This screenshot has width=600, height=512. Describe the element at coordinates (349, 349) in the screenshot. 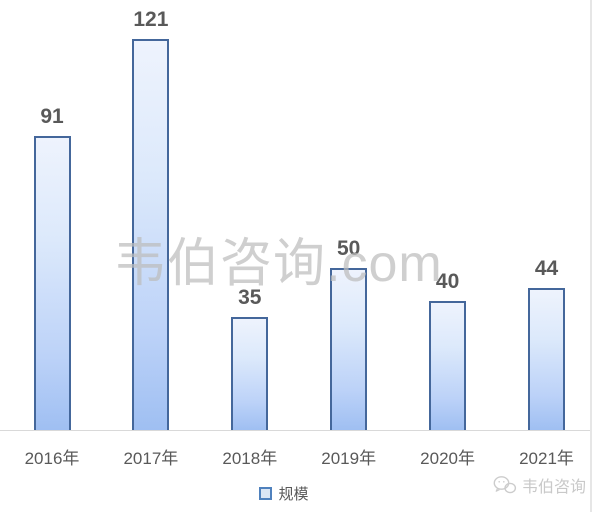

I see `bar-2019年` at that location.